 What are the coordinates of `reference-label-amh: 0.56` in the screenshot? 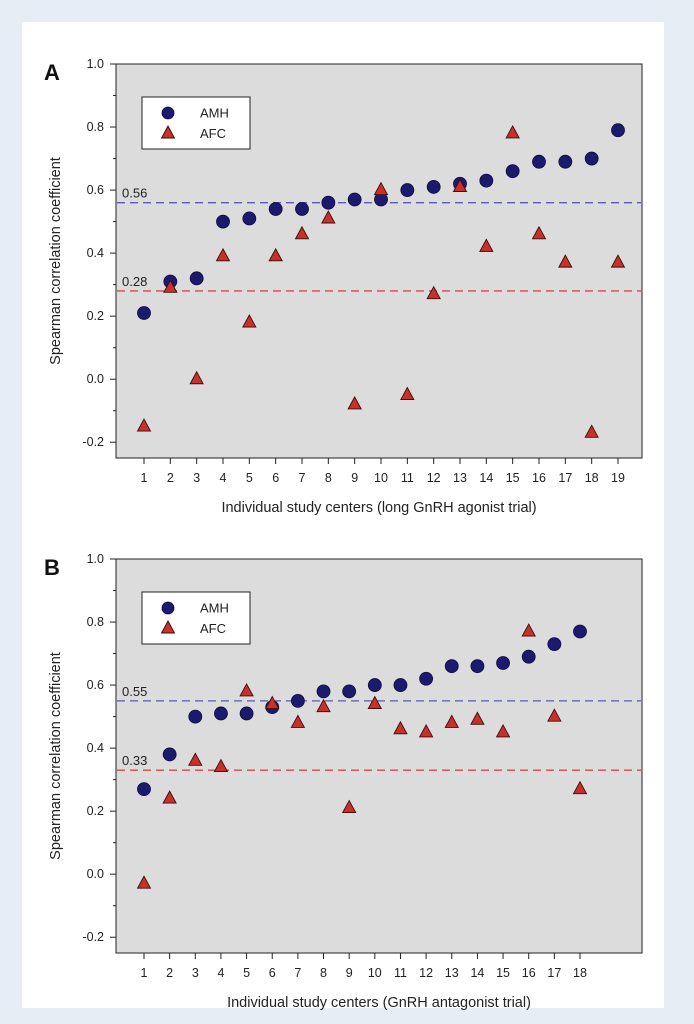 It's located at (134, 193).